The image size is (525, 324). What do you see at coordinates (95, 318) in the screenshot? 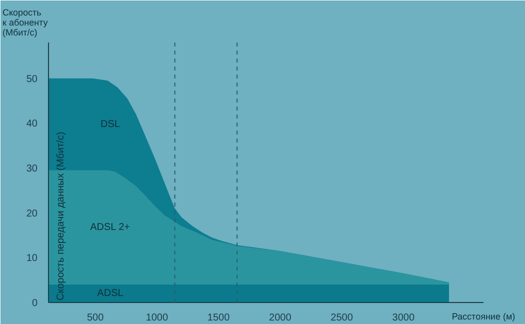
I see `x-tick-label: 500` at bounding box center [95, 318].